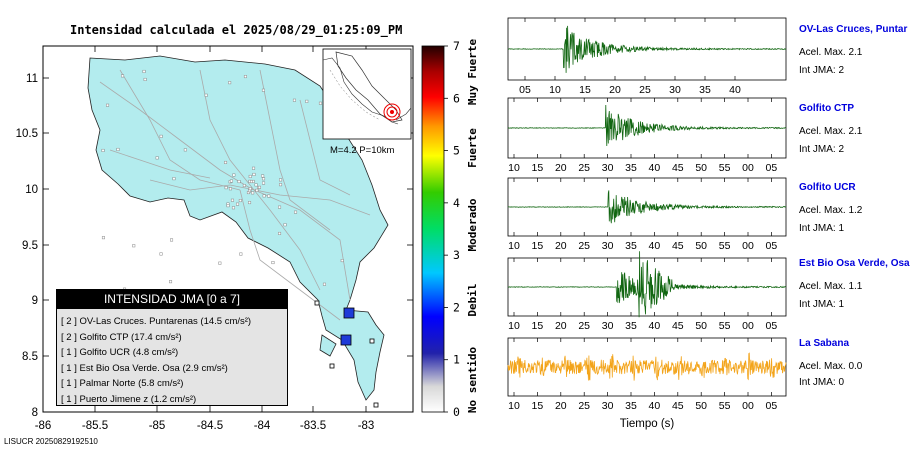 The height and width of the screenshot is (460, 910). I want to click on map-y-tick-label: 9.5, so click(30, 246).